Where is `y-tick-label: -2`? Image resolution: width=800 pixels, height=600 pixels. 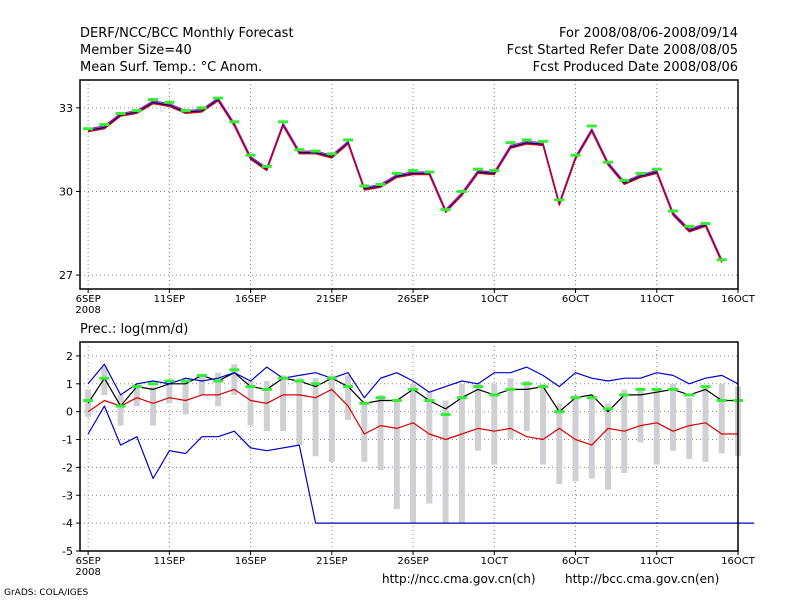 y-tick-label: -2 is located at coordinates (67, 467).